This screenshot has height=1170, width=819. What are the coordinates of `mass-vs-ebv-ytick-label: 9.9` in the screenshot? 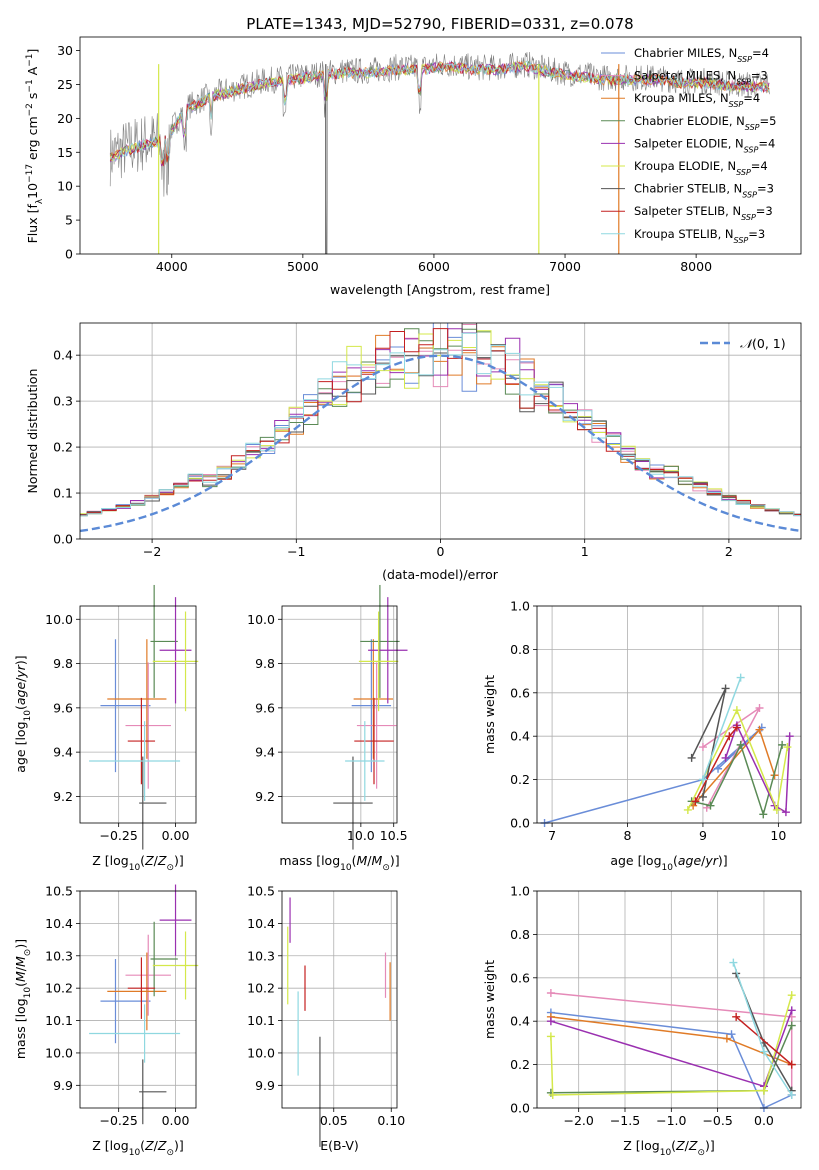 It's located at (265, 1085).